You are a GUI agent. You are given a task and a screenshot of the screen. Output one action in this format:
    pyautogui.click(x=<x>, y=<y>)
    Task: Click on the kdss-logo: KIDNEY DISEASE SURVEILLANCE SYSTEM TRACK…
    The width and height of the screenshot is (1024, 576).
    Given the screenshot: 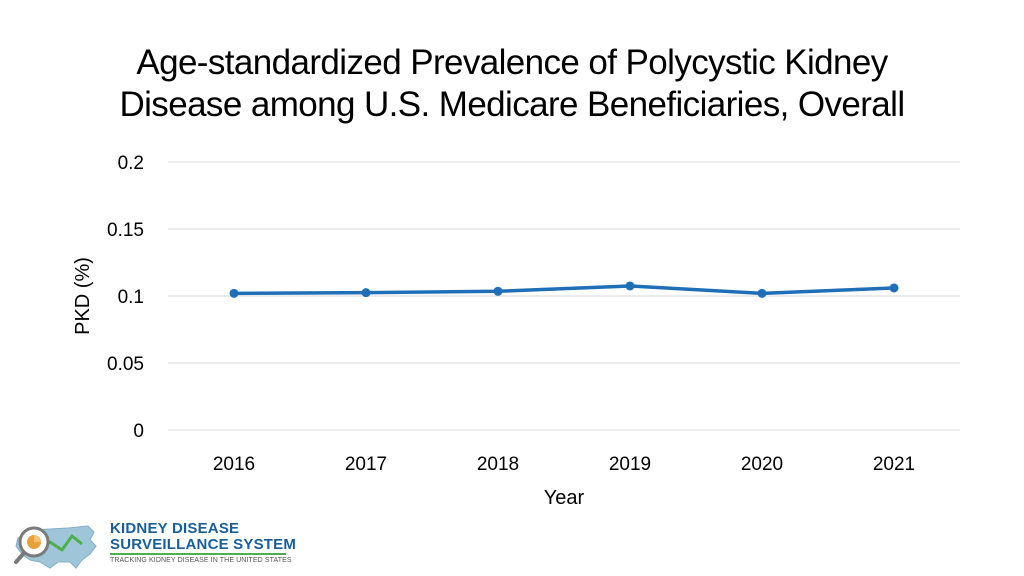 What is the action you would take?
    pyautogui.click(x=155, y=544)
    